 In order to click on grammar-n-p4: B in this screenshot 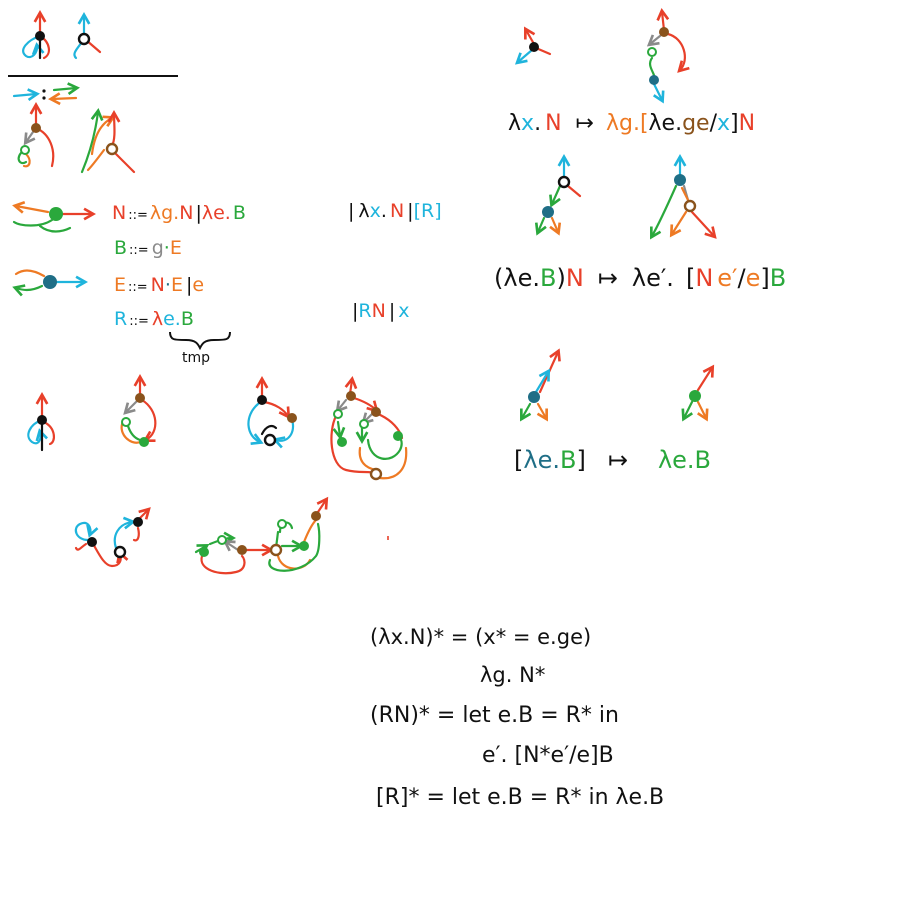, I will do `click(239, 213)`.